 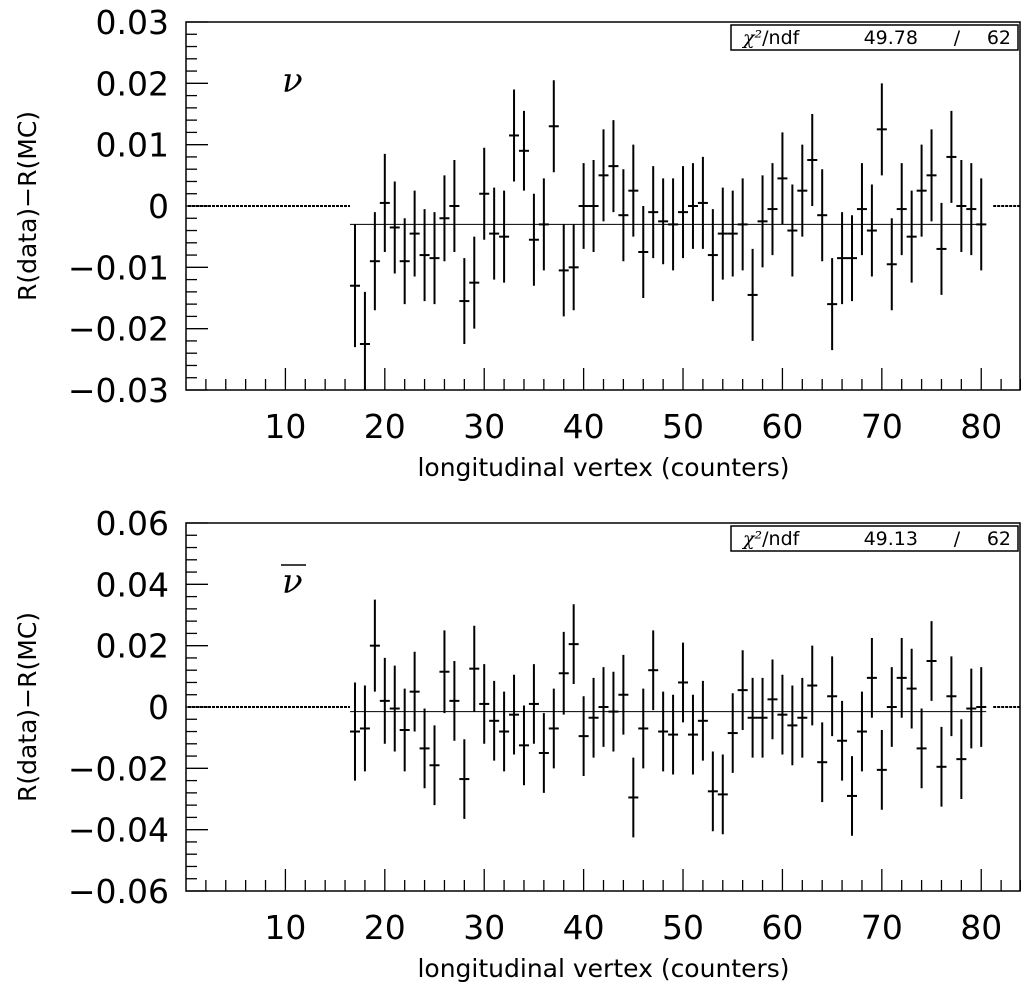 I want to click on antineutrino-symbol: ν, so click(x=292, y=582).